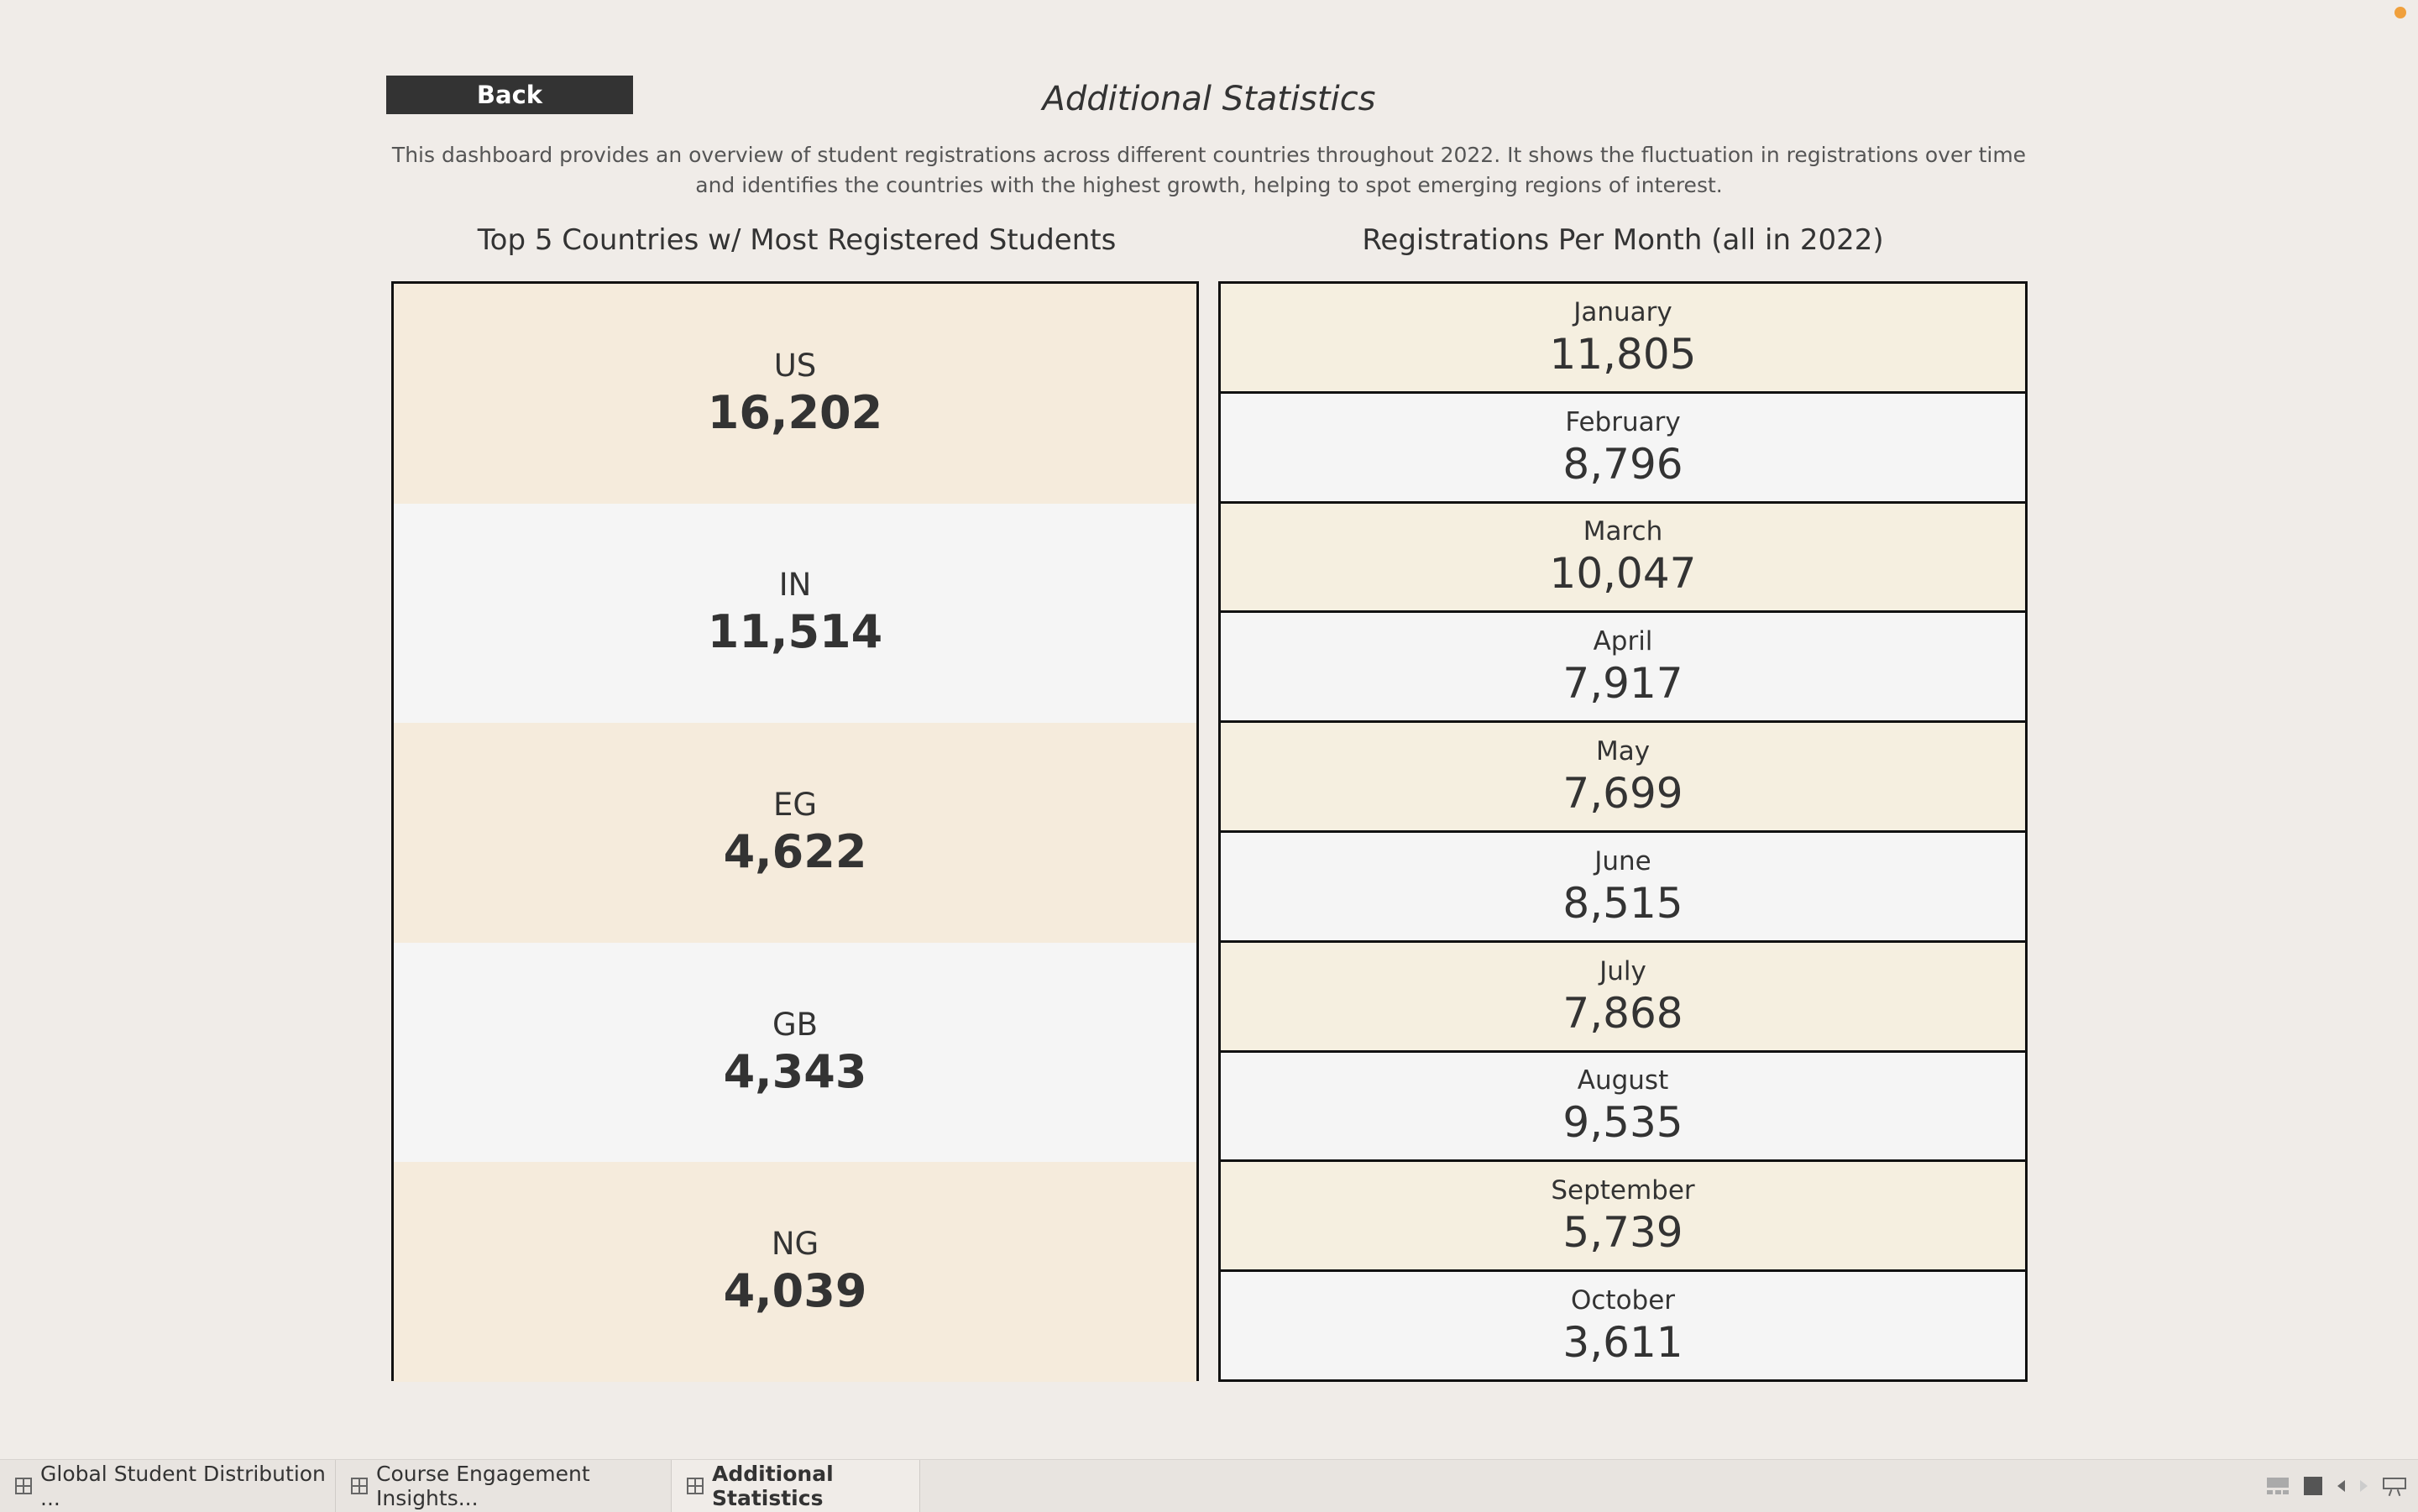  I want to click on month-value: 7,699, so click(1622, 794).